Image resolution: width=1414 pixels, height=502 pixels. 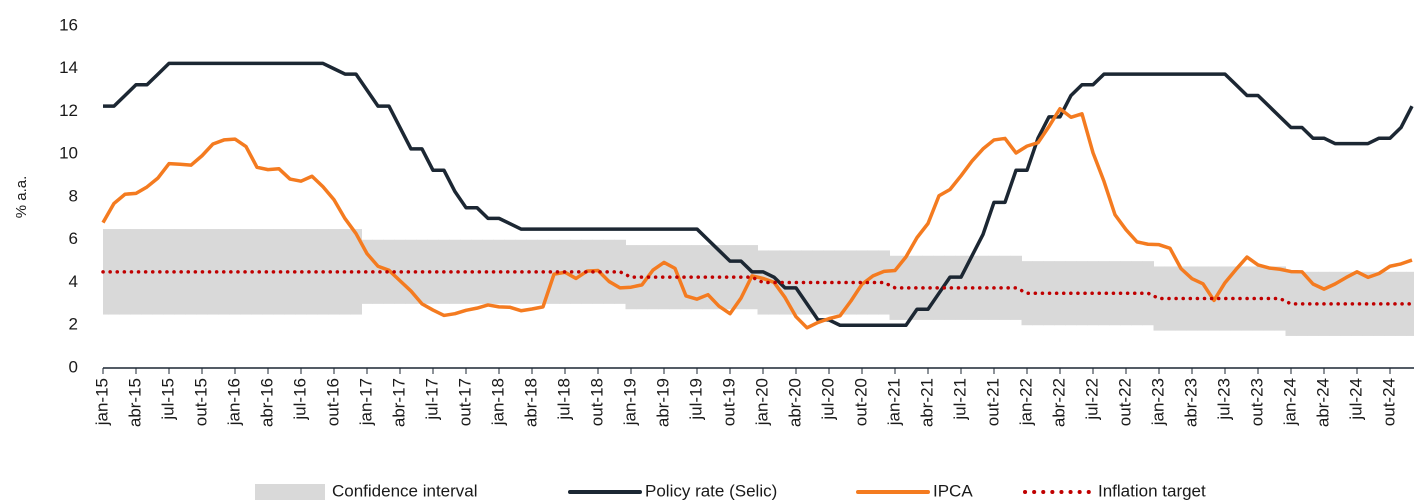 I want to click on x-tick-label: jan-24, so click(x=1289, y=402).